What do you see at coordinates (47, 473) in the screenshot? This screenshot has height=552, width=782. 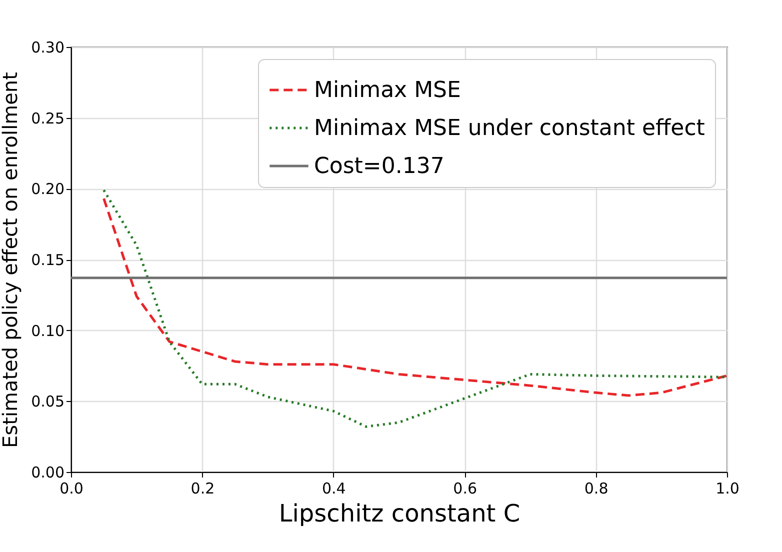 I see `y-tick-label: 0.00` at bounding box center [47, 473].